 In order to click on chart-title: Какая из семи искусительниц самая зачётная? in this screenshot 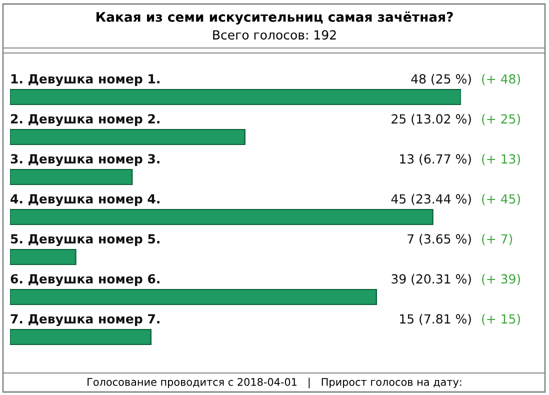, I will do `click(274, 18)`.